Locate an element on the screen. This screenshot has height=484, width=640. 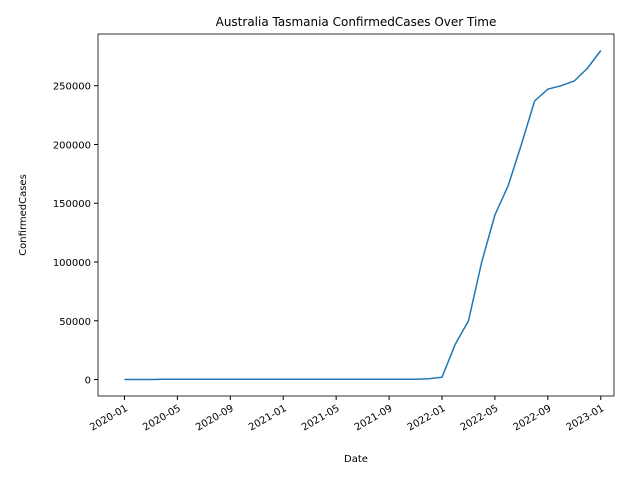
x-tick-label: 2020-09 is located at coordinates (215, 418).